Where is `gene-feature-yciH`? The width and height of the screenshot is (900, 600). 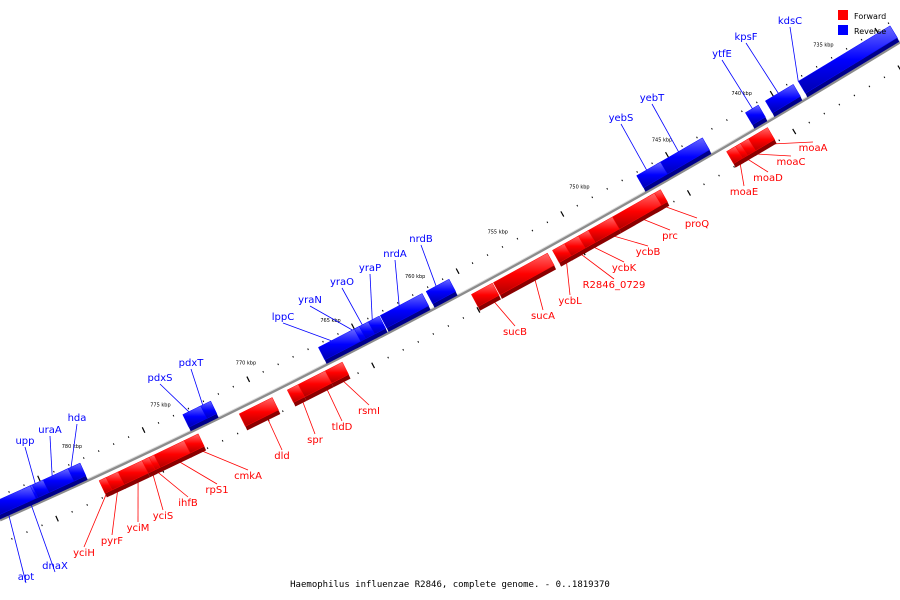 gene-feature-yciH is located at coordinates (105, 485).